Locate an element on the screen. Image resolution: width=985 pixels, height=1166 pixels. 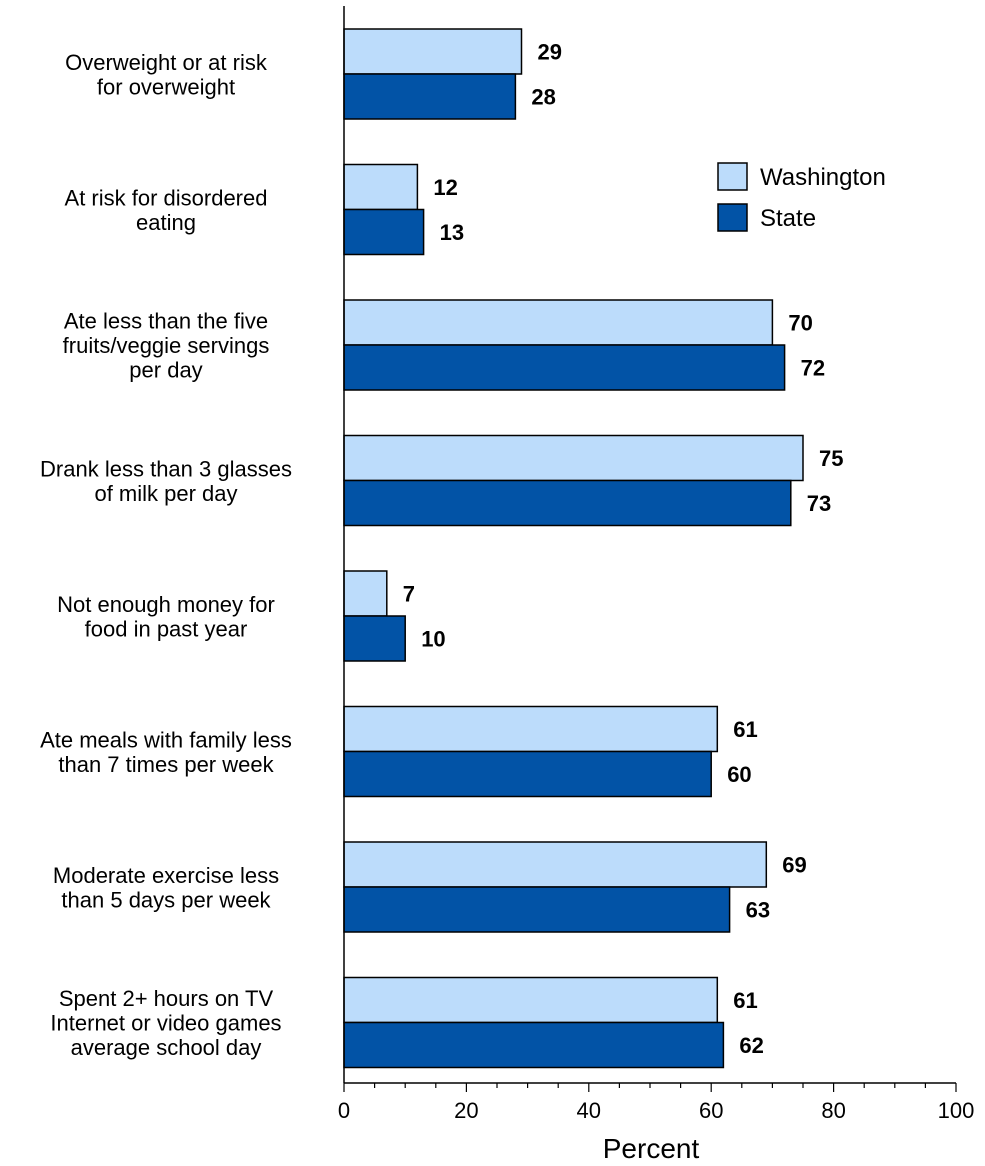
category-label-line: Internet or video games is located at coordinates (165, 1023).